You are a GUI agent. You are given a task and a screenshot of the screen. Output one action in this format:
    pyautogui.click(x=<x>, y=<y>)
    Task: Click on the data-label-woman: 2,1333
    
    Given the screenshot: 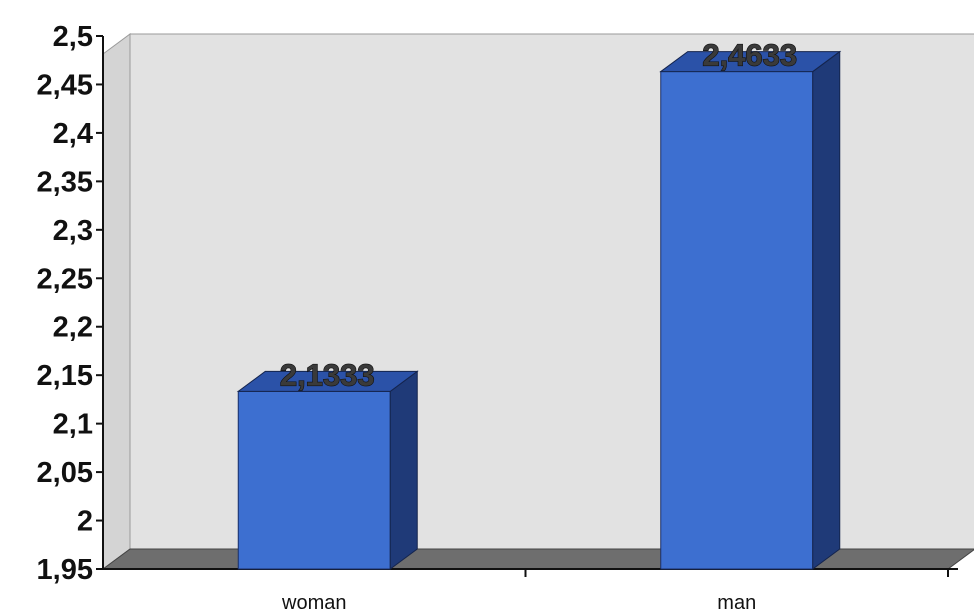 What is the action you would take?
    pyautogui.click(x=327, y=374)
    